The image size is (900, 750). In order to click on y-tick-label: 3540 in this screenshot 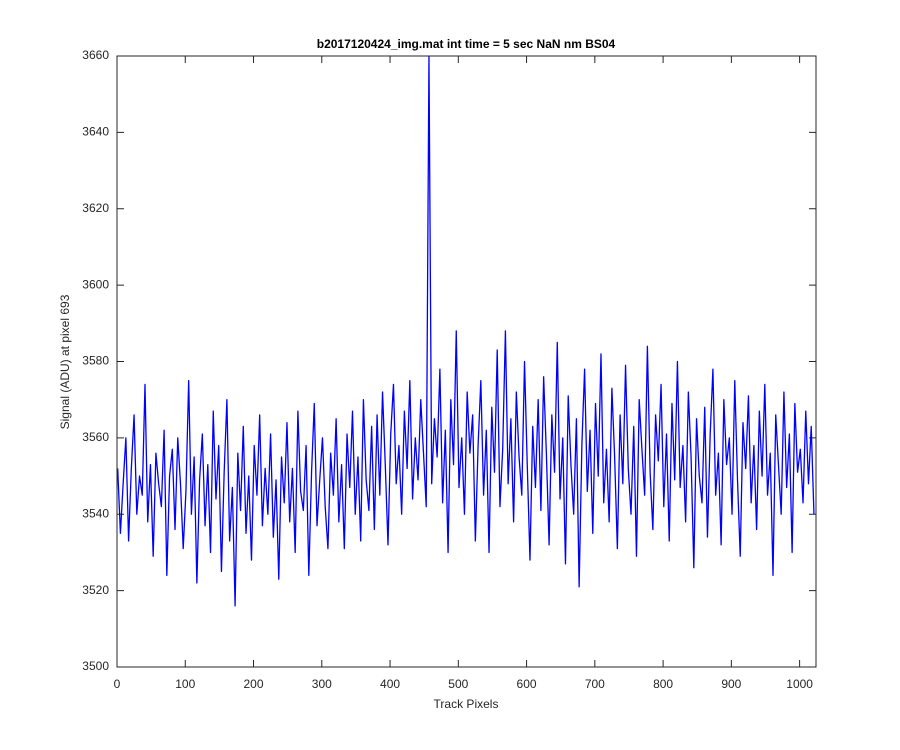, I will do `click(95, 513)`.